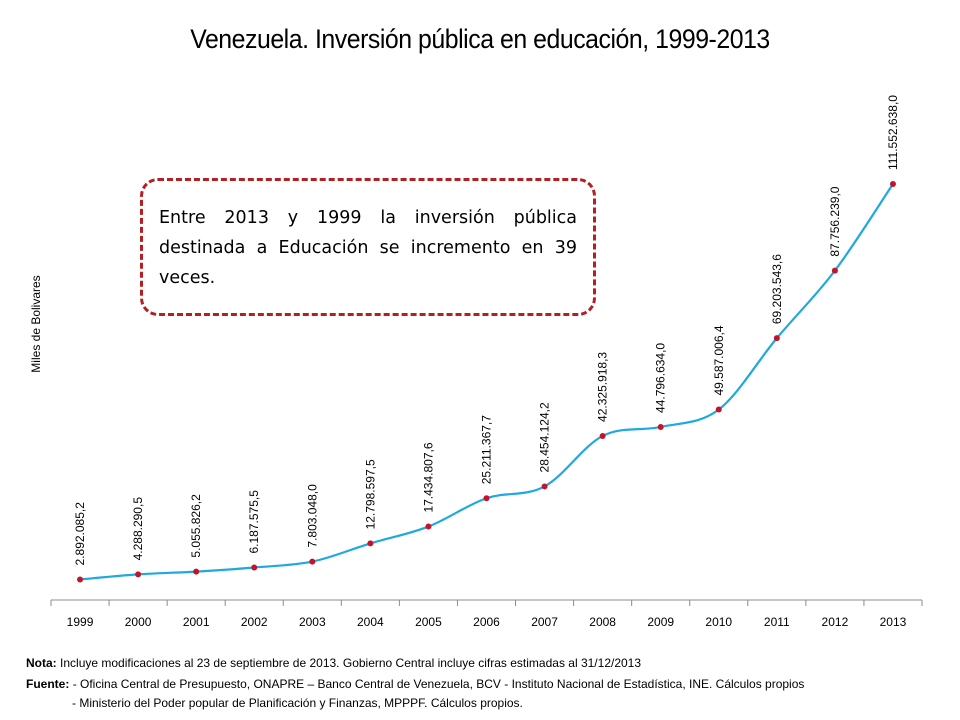 The image size is (960, 720). Describe the element at coordinates (719, 360) in the screenshot. I see `data-label: 49.587.006,4` at that location.